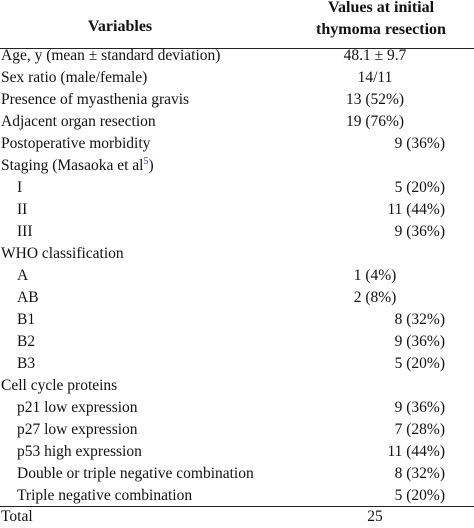 Image resolution: width=474 pixels, height=528 pixels. Describe the element at coordinates (25, 231) in the screenshot. I see `row-label: III` at that location.